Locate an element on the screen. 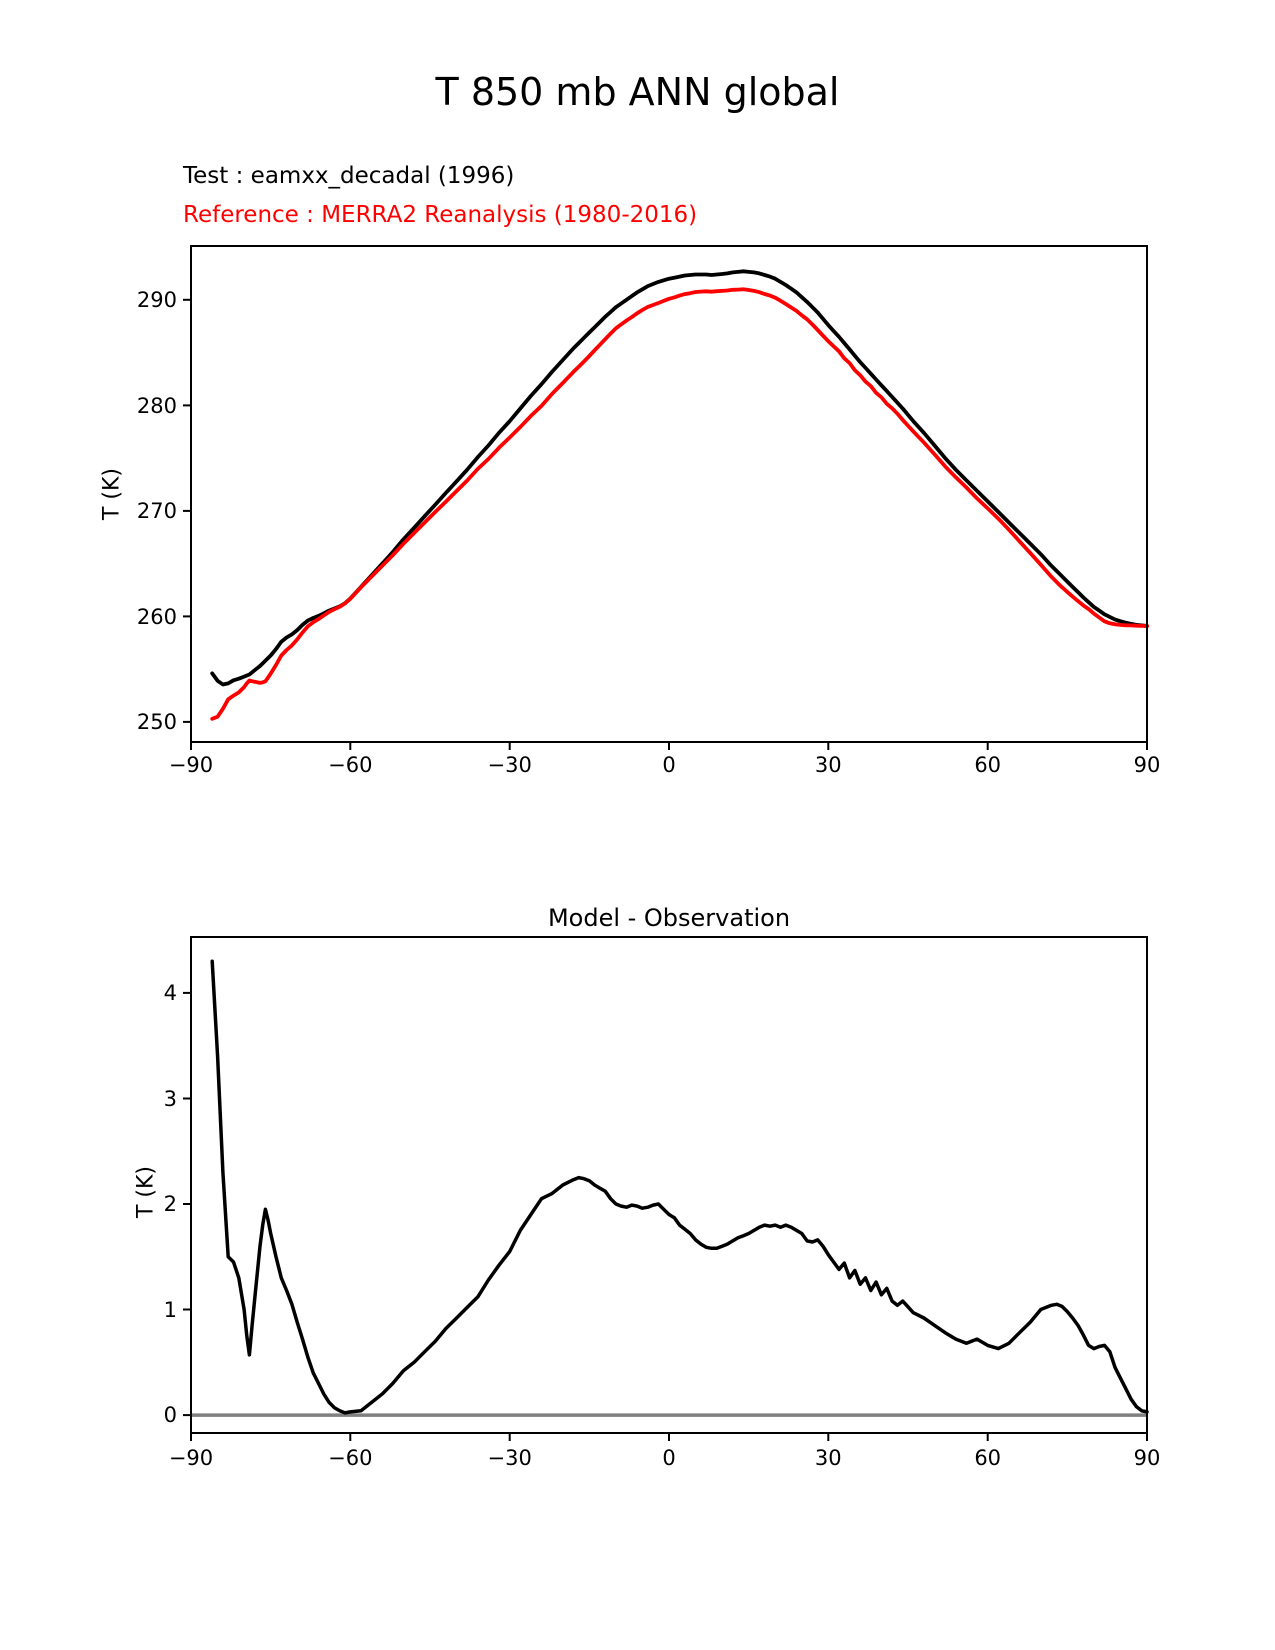  legend-test-line: Test : eamxx_decadal (1996) is located at coordinates (349, 176).